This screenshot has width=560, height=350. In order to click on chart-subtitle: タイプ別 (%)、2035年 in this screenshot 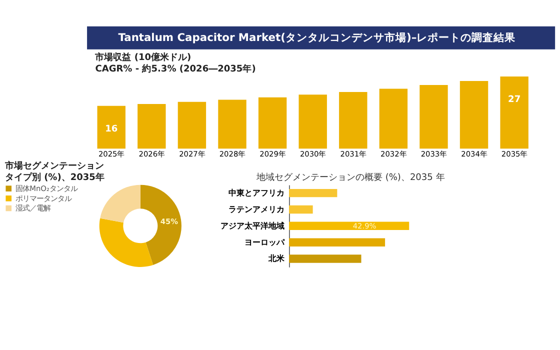, I will do `click(54, 177)`.